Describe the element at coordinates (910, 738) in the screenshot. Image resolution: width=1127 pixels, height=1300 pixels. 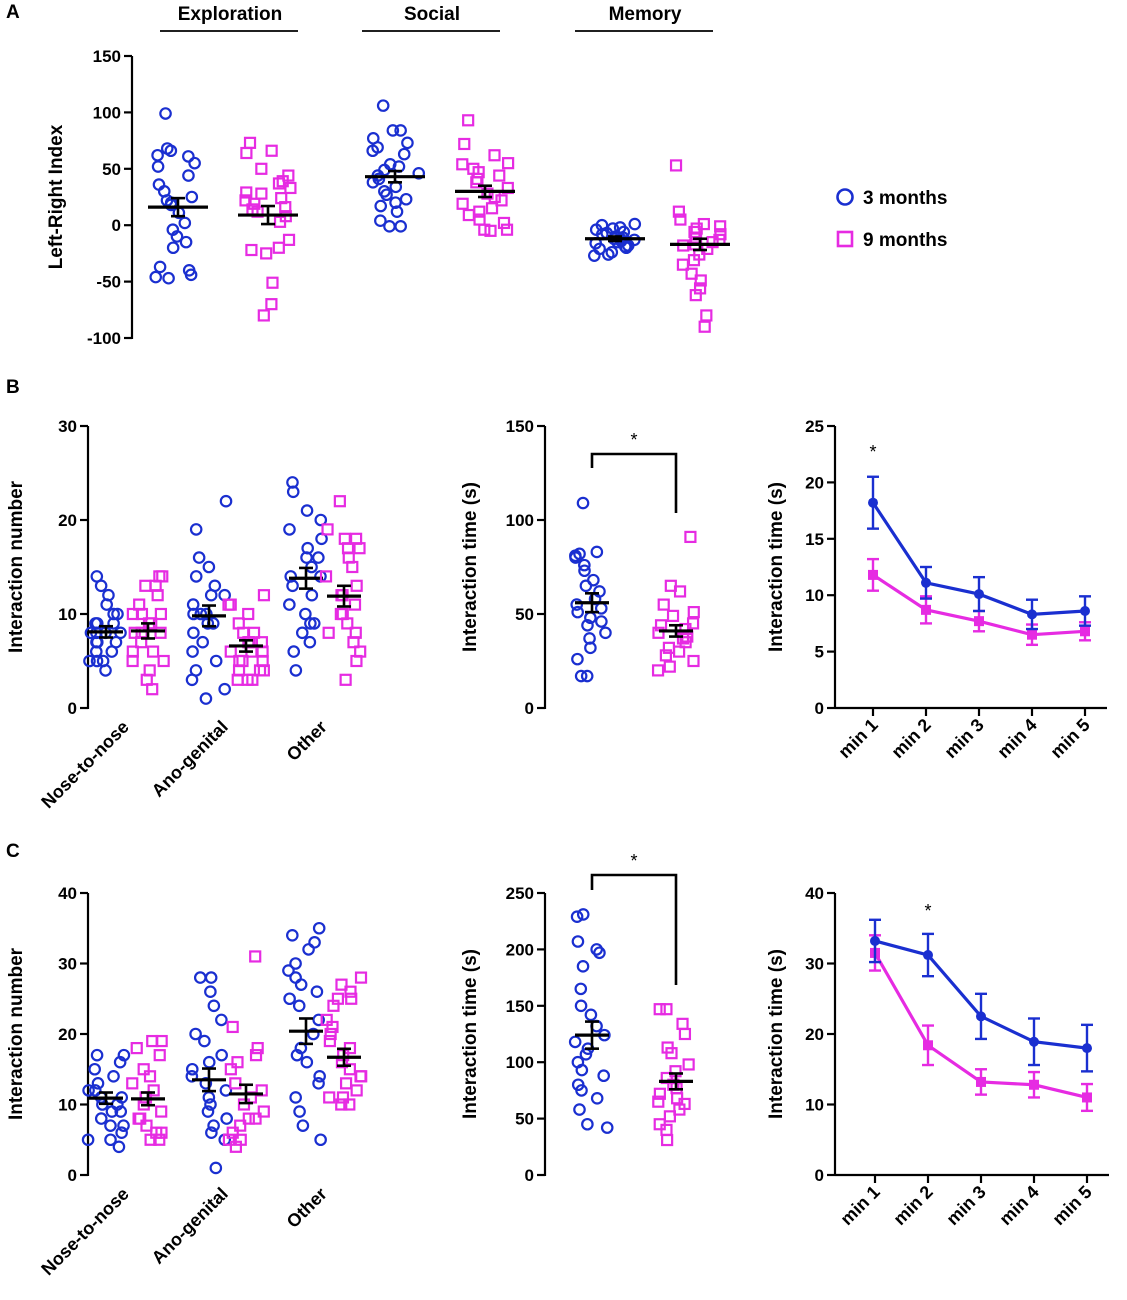
I see `x-tick-label: min 2` at that location.